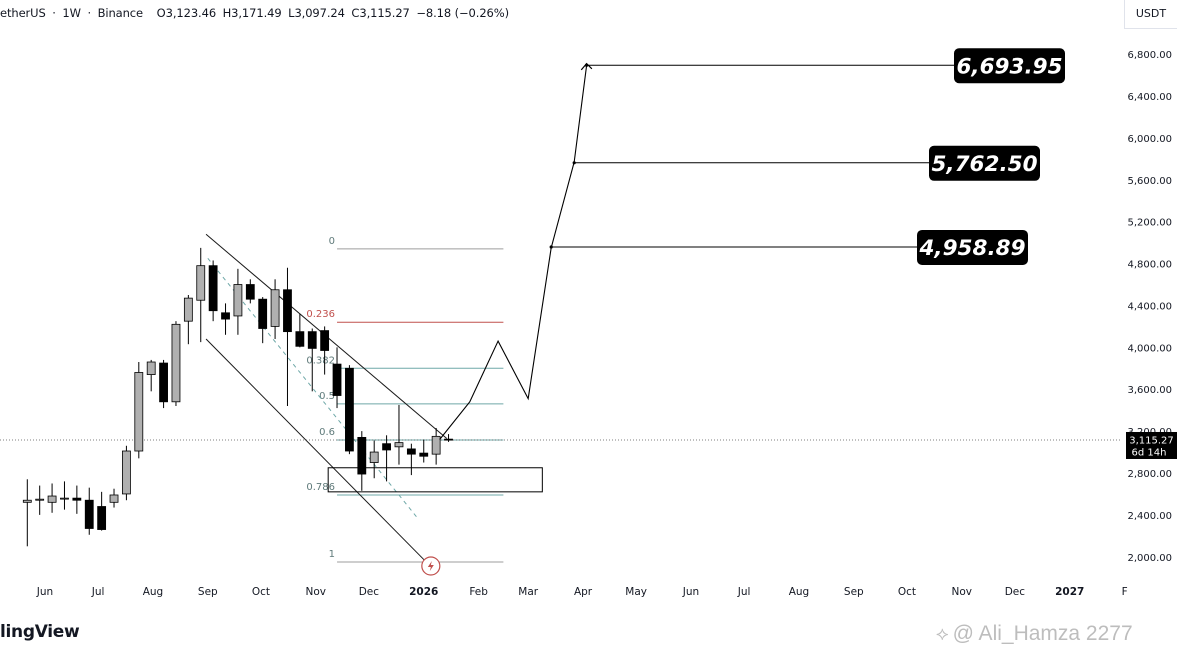 This screenshot has height=661, width=1177. What do you see at coordinates (1149, 558) in the screenshot?
I see `y-tick-label: 2,000.00` at bounding box center [1149, 558].